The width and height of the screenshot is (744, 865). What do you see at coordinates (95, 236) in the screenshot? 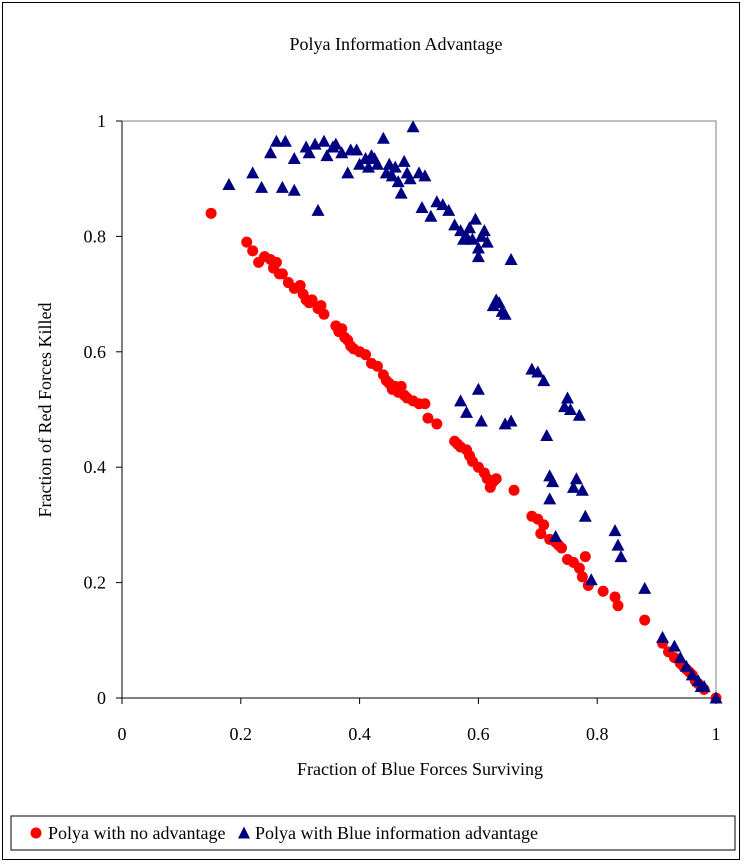
I see `y-tick-label: 0.8` at bounding box center [95, 236].